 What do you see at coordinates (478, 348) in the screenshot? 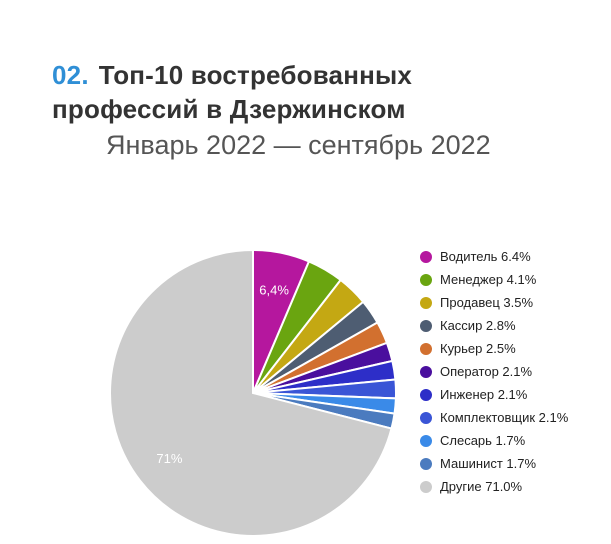
I see `legend-label-4: Курьер 2.5%` at bounding box center [478, 348].